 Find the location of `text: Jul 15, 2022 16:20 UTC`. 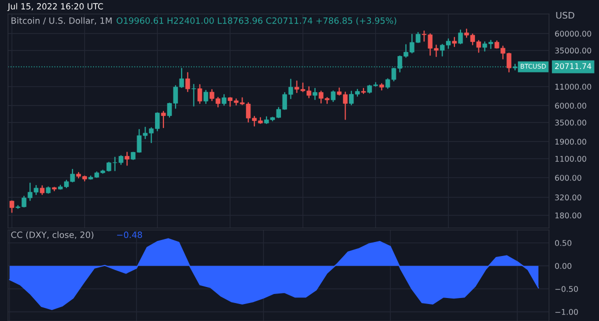

text: Jul 15, 2022 16:20 UTC is located at coordinates (55, 7).